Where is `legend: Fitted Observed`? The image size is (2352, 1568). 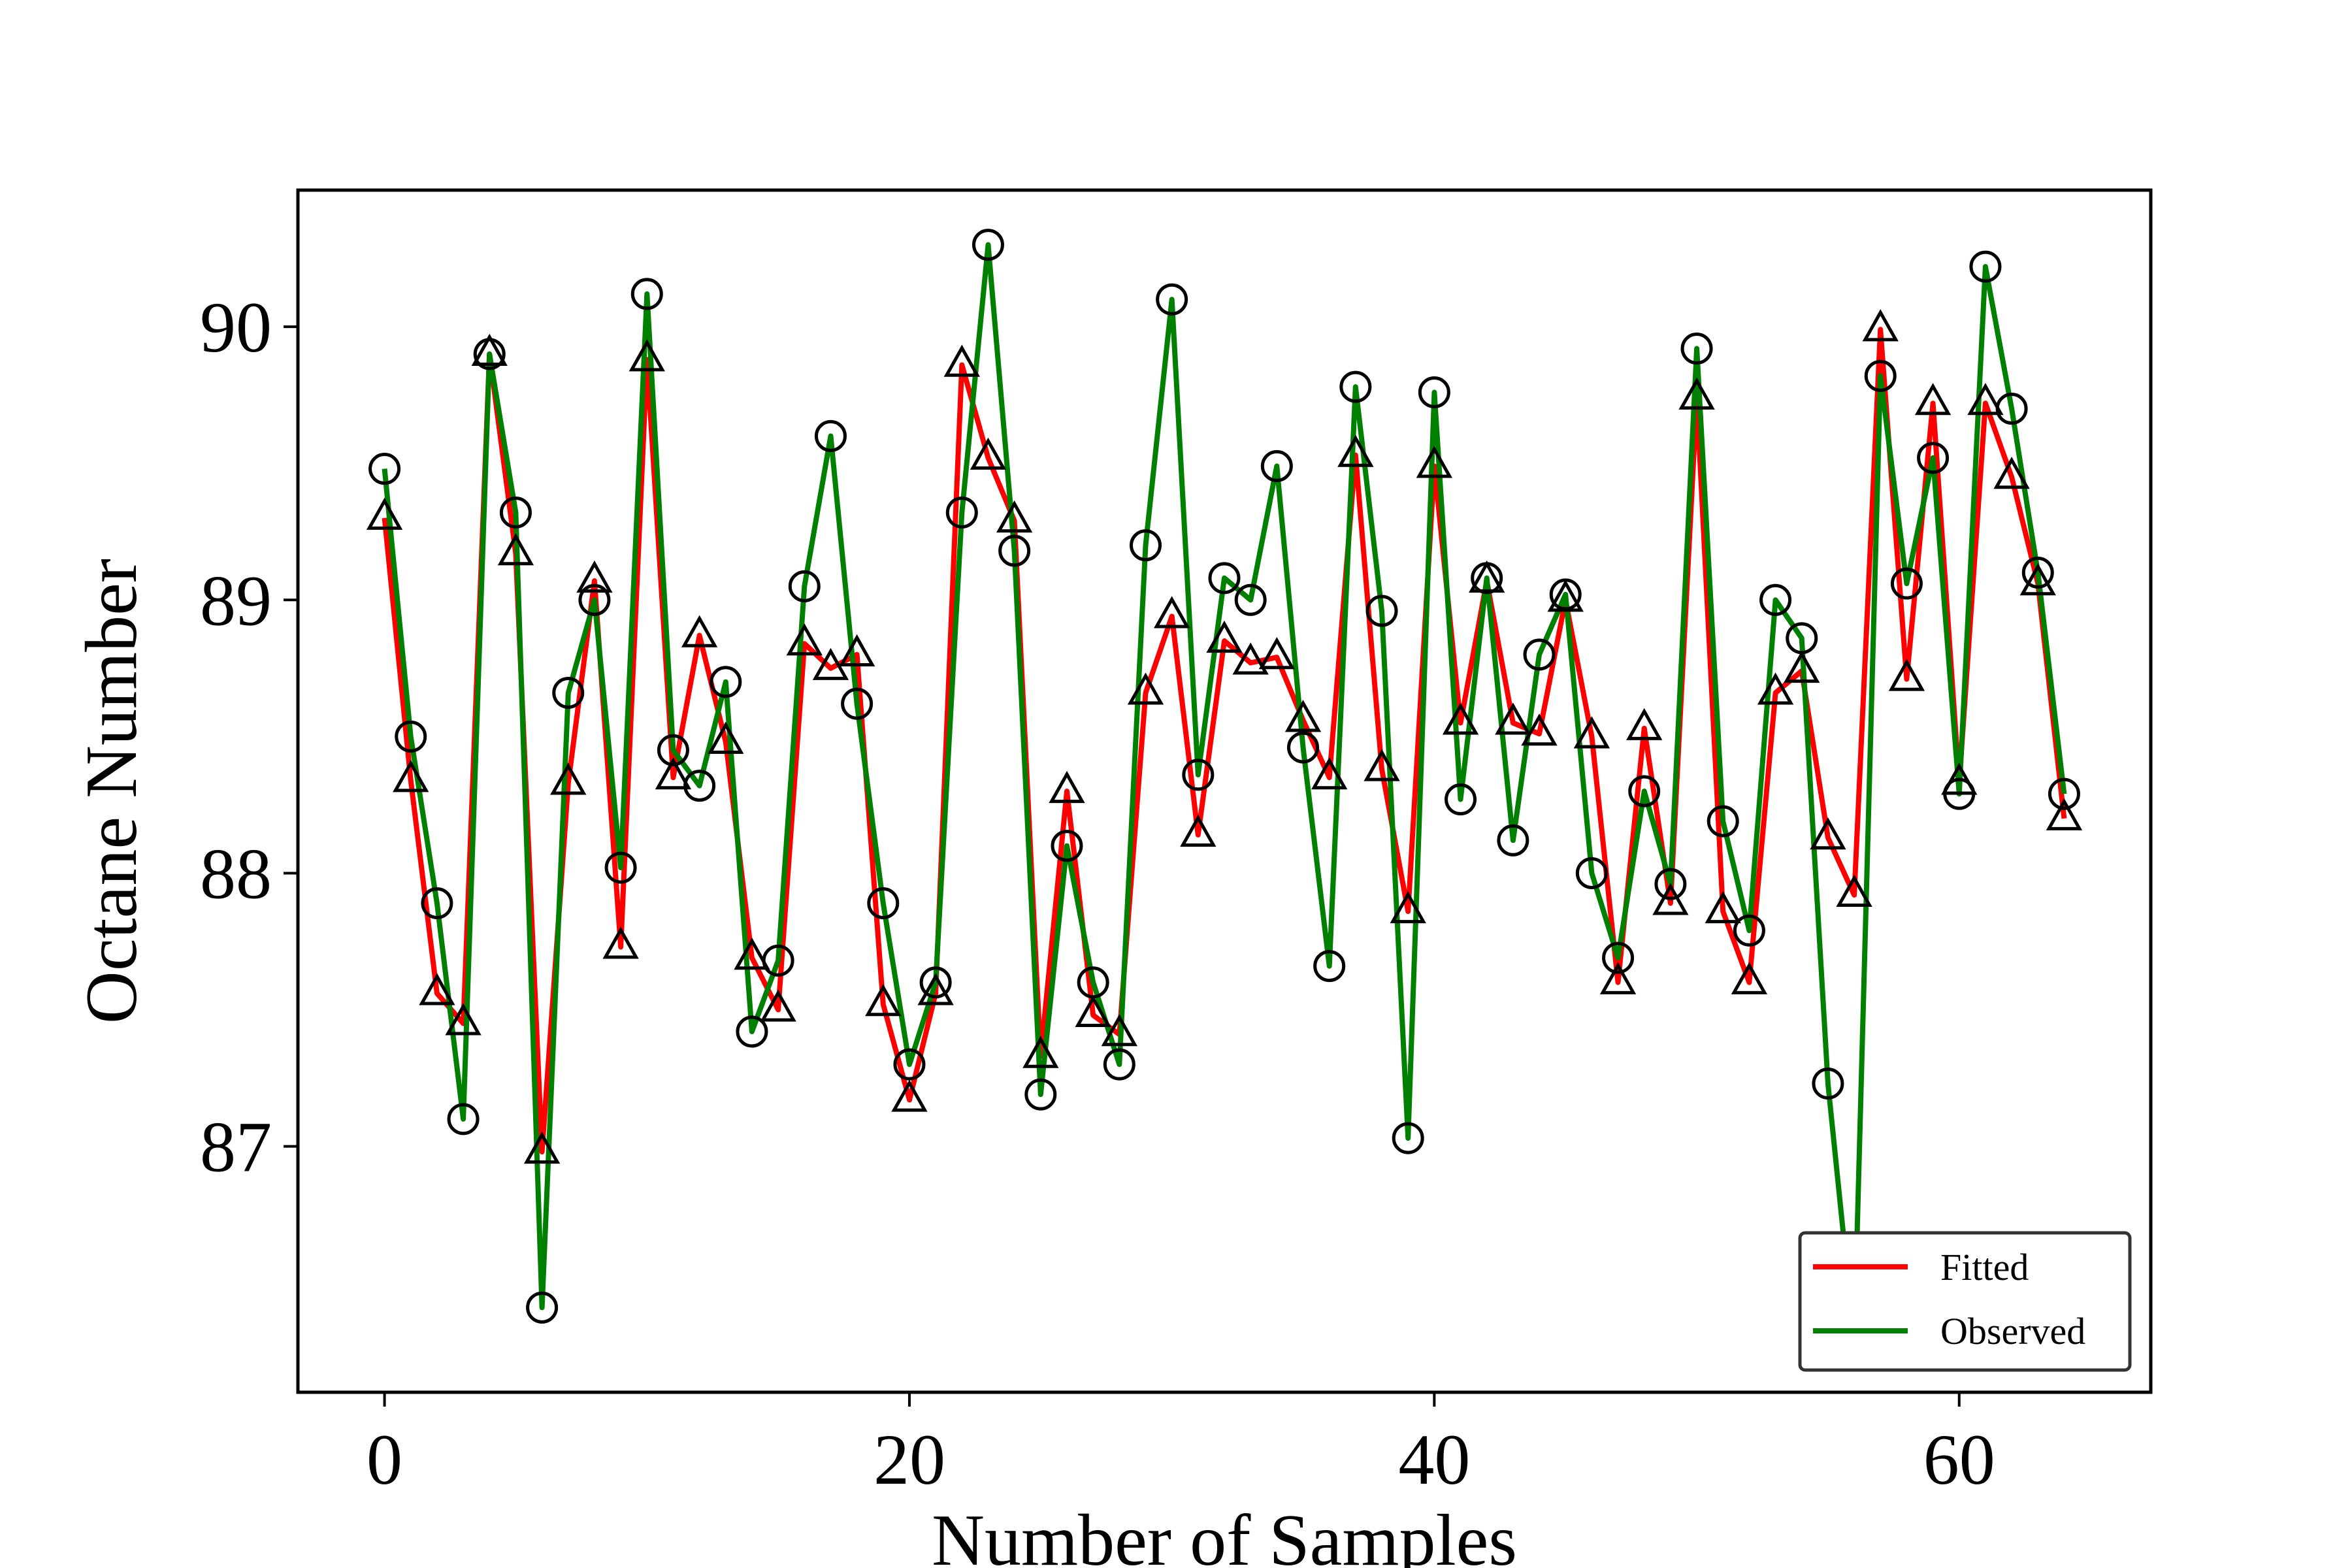
legend: Fitted Observed is located at coordinates (1965, 1301).